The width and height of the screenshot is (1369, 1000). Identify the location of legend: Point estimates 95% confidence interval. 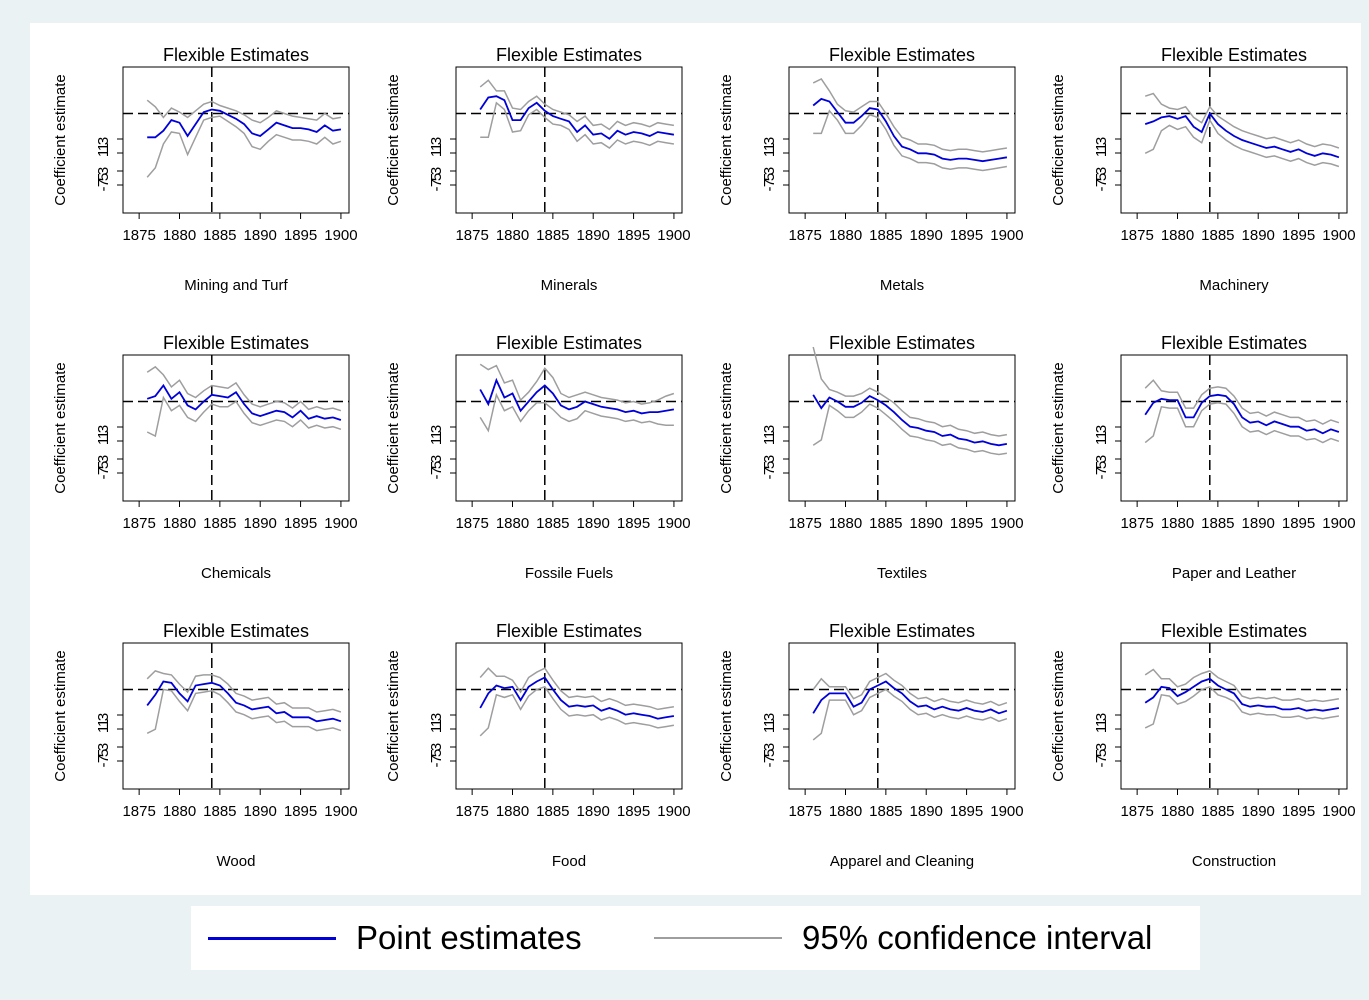
(695, 938).